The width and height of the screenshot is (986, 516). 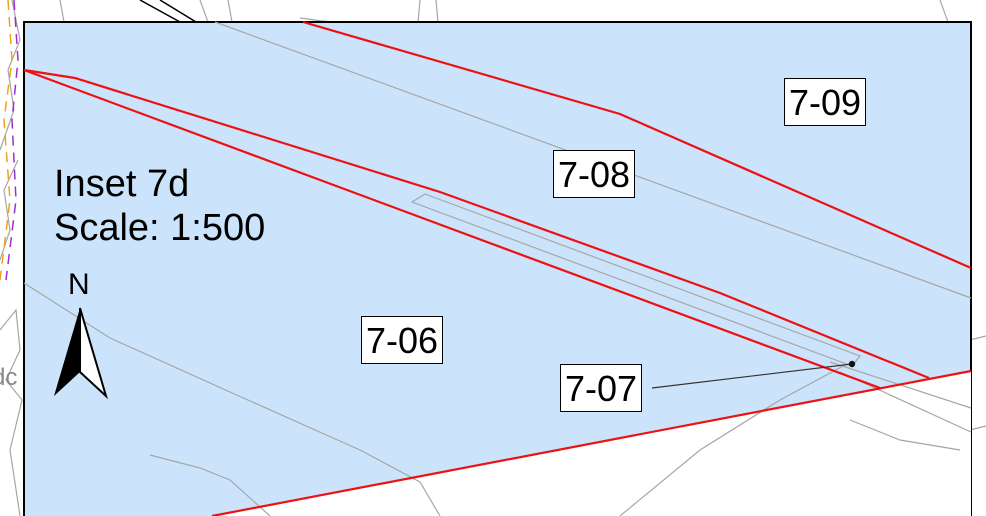 What do you see at coordinates (168, 11) in the screenshot?
I see `outer-black-lines` at bounding box center [168, 11].